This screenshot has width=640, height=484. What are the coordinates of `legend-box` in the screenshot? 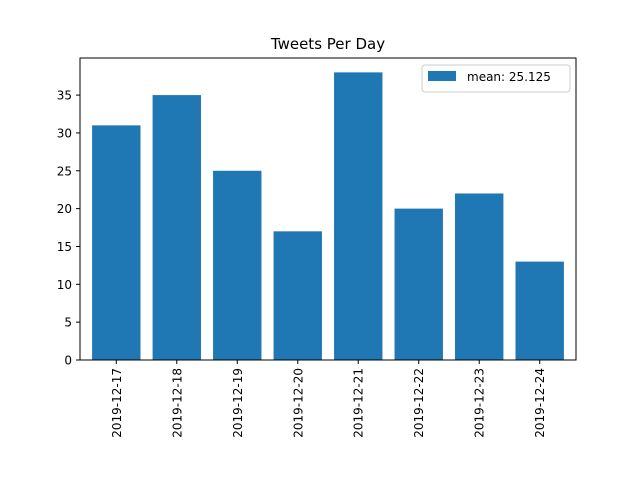 It's located at (496, 78).